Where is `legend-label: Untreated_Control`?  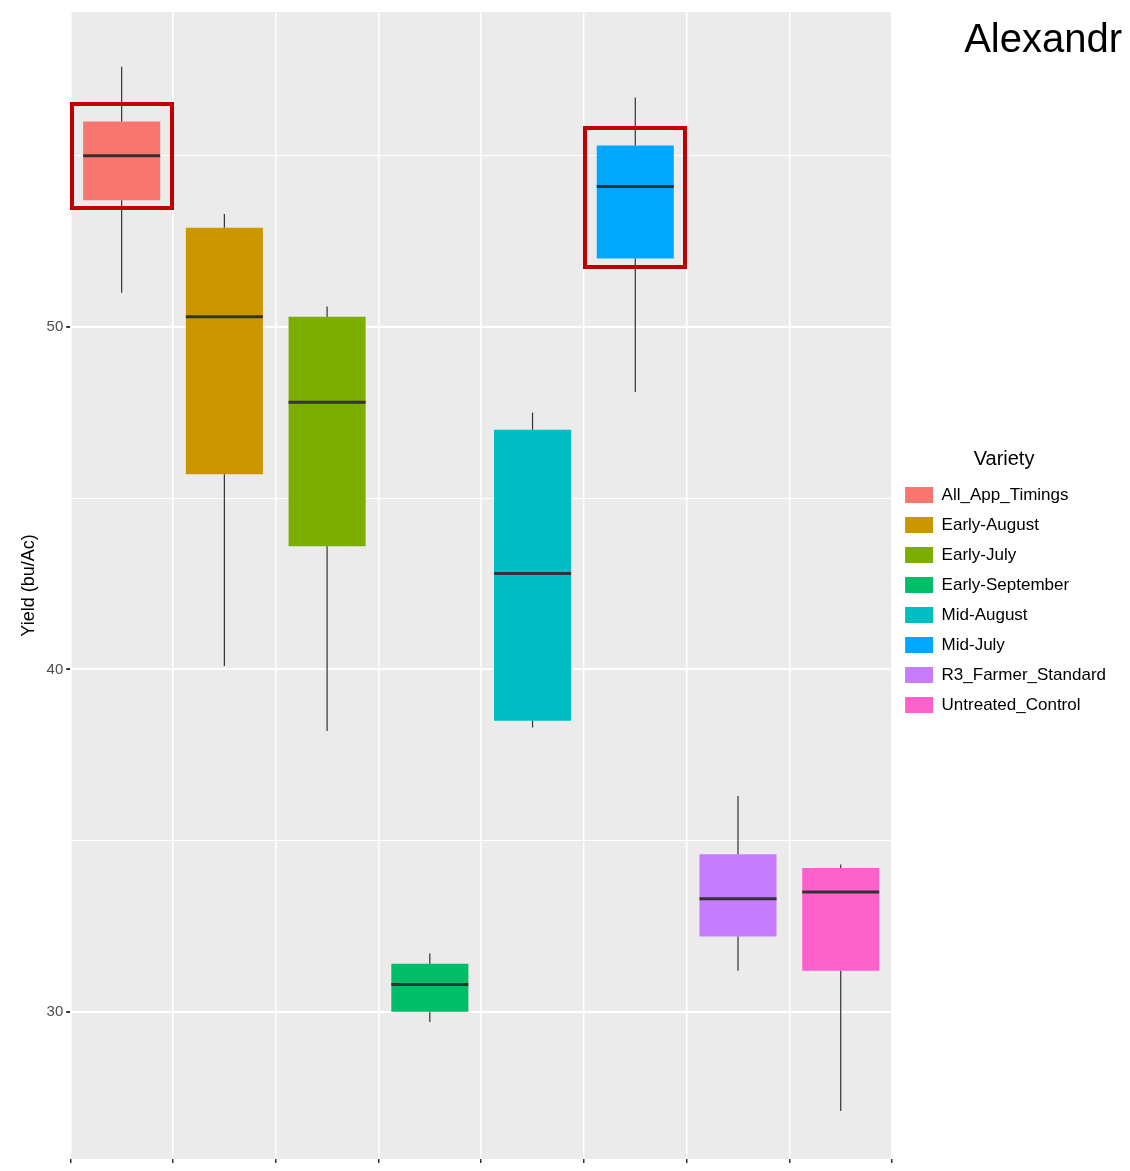
legend-label: Untreated_Control is located at coordinates (1011, 704).